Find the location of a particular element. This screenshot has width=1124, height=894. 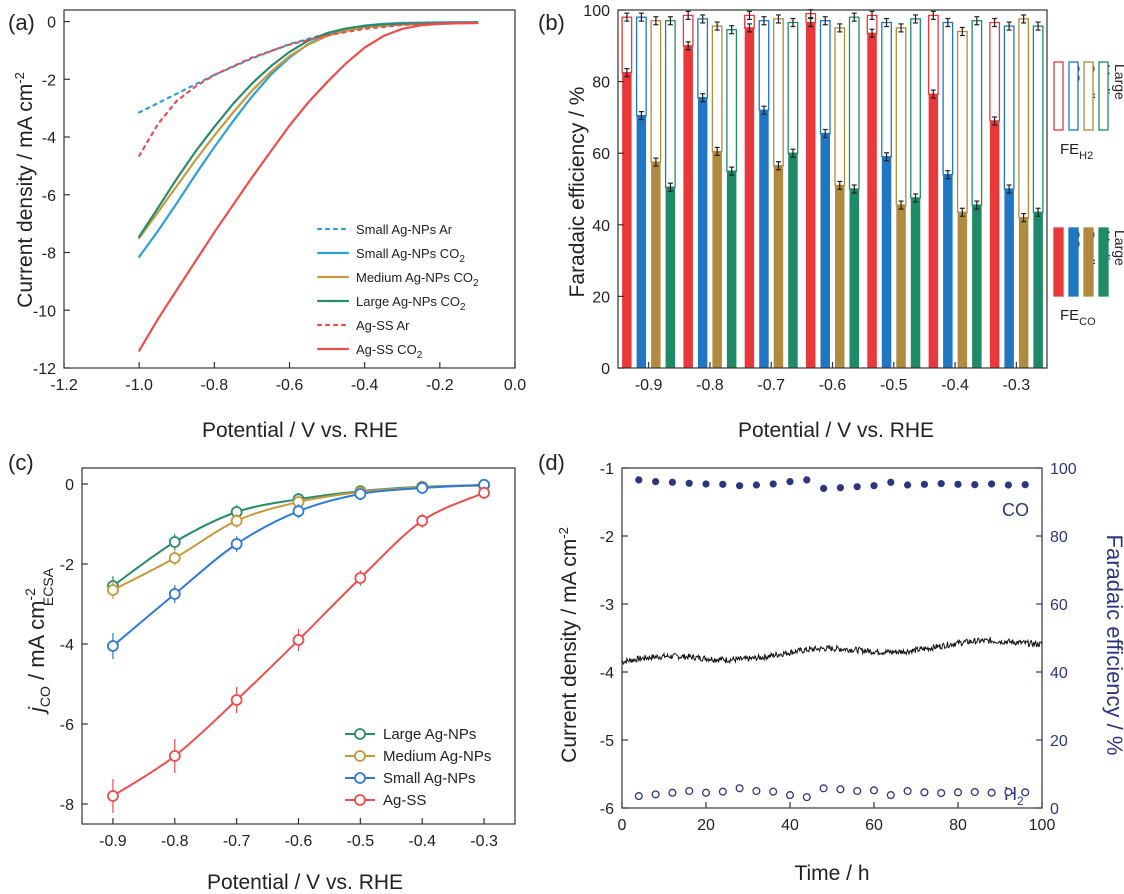

legend-entry: Small Ag-NPs Ar is located at coordinates (404, 229).